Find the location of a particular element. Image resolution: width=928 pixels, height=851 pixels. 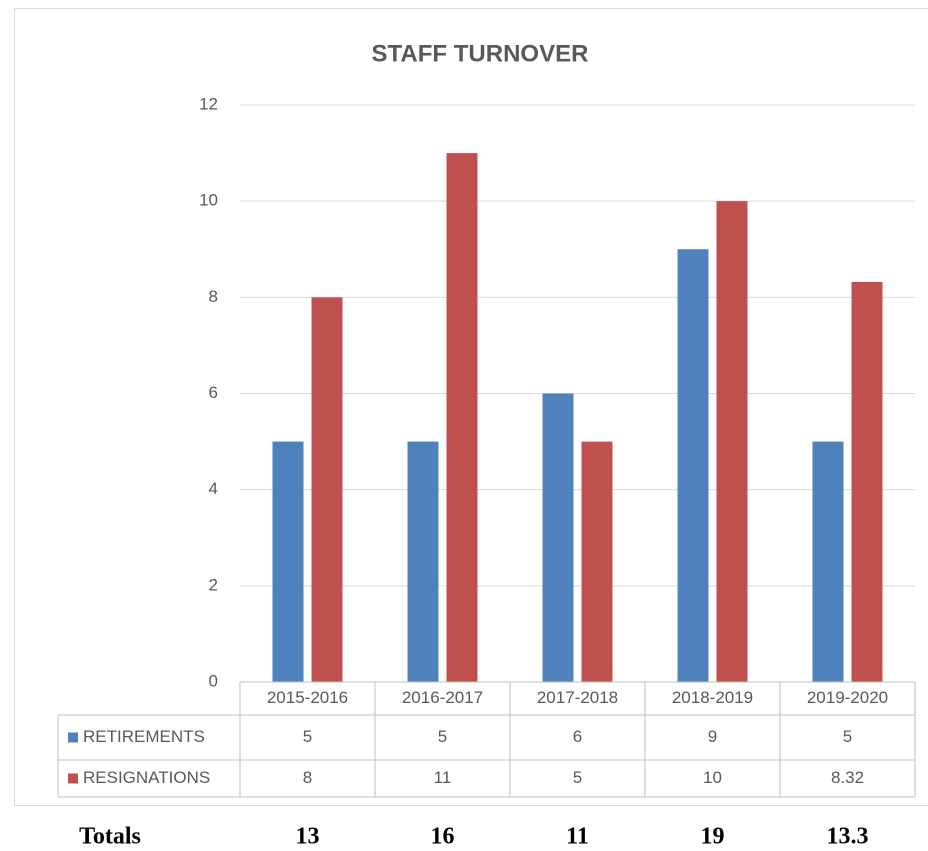

x-tick-label: 2015-2016 is located at coordinates (307, 697).